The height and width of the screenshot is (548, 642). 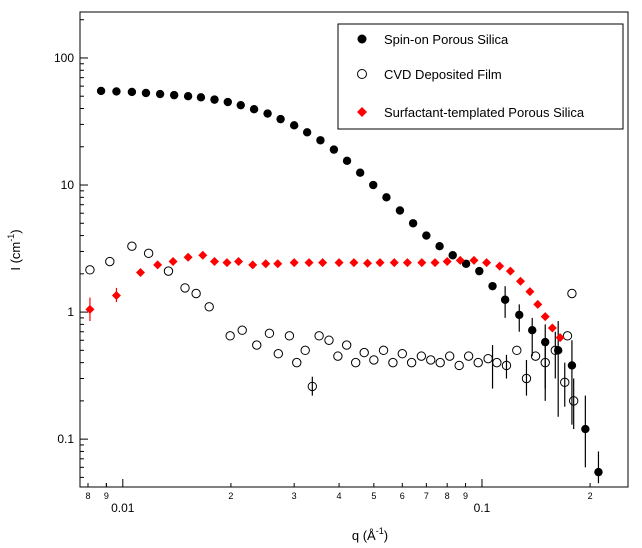 What do you see at coordinates (426, 496) in the screenshot?
I see `x-minor-tick-label: 7` at bounding box center [426, 496].